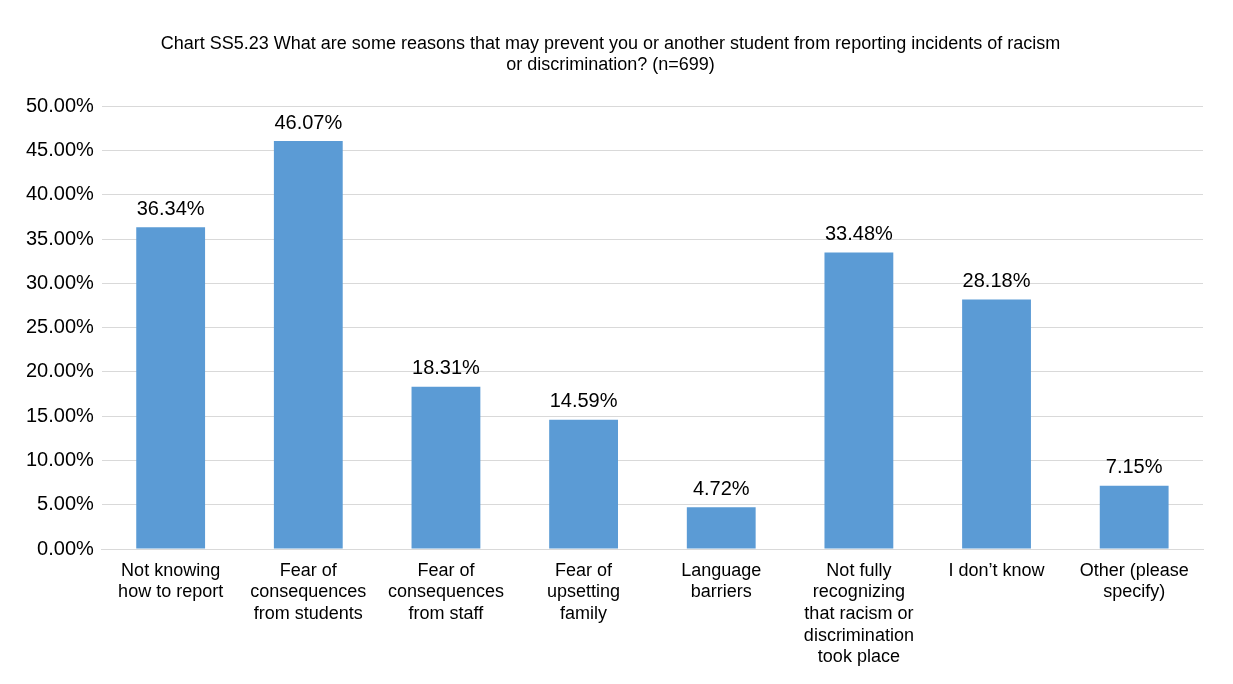 This screenshot has width=1233, height=684. What do you see at coordinates (60, 193) in the screenshot?
I see `y-tick-label: 40.00%` at bounding box center [60, 193].